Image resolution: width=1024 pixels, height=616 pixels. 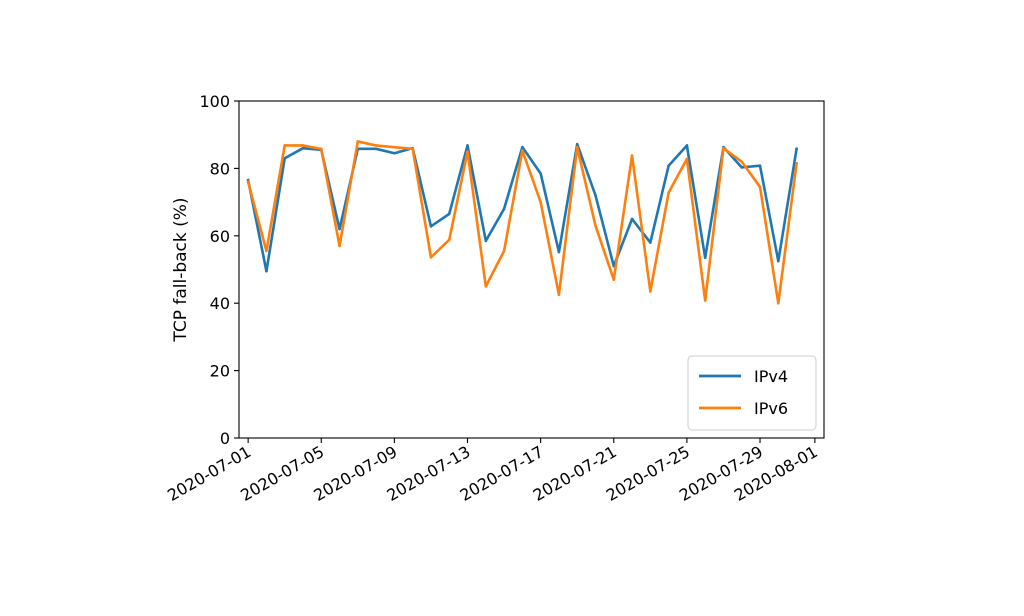 I want to click on y-axis: 0 20 40 60 80 100, so click(x=219, y=270).